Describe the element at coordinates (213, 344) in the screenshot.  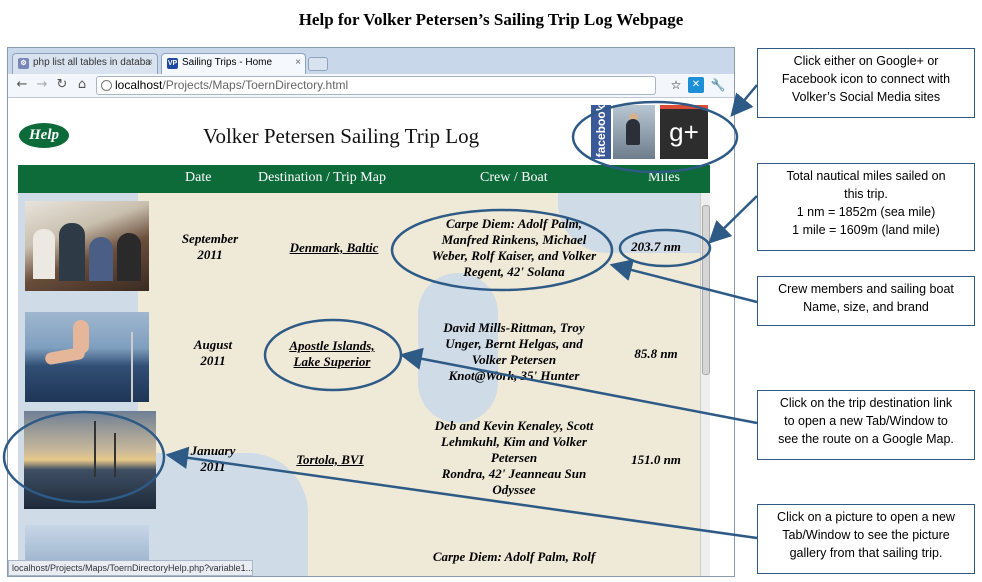
I see `date-month: August` at that location.